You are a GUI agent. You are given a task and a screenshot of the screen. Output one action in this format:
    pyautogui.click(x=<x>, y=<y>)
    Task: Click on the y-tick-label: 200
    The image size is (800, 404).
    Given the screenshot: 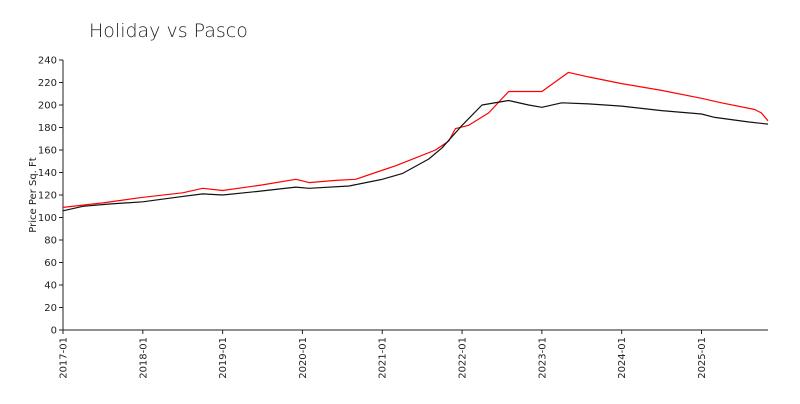 What is the action you would take?
    pyautogui.click(x=47, y=106)
    